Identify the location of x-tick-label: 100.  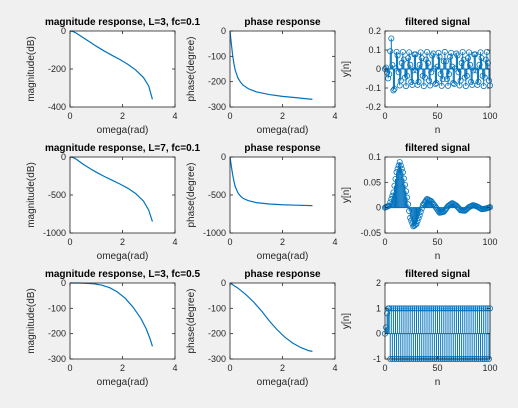
(489, 368).